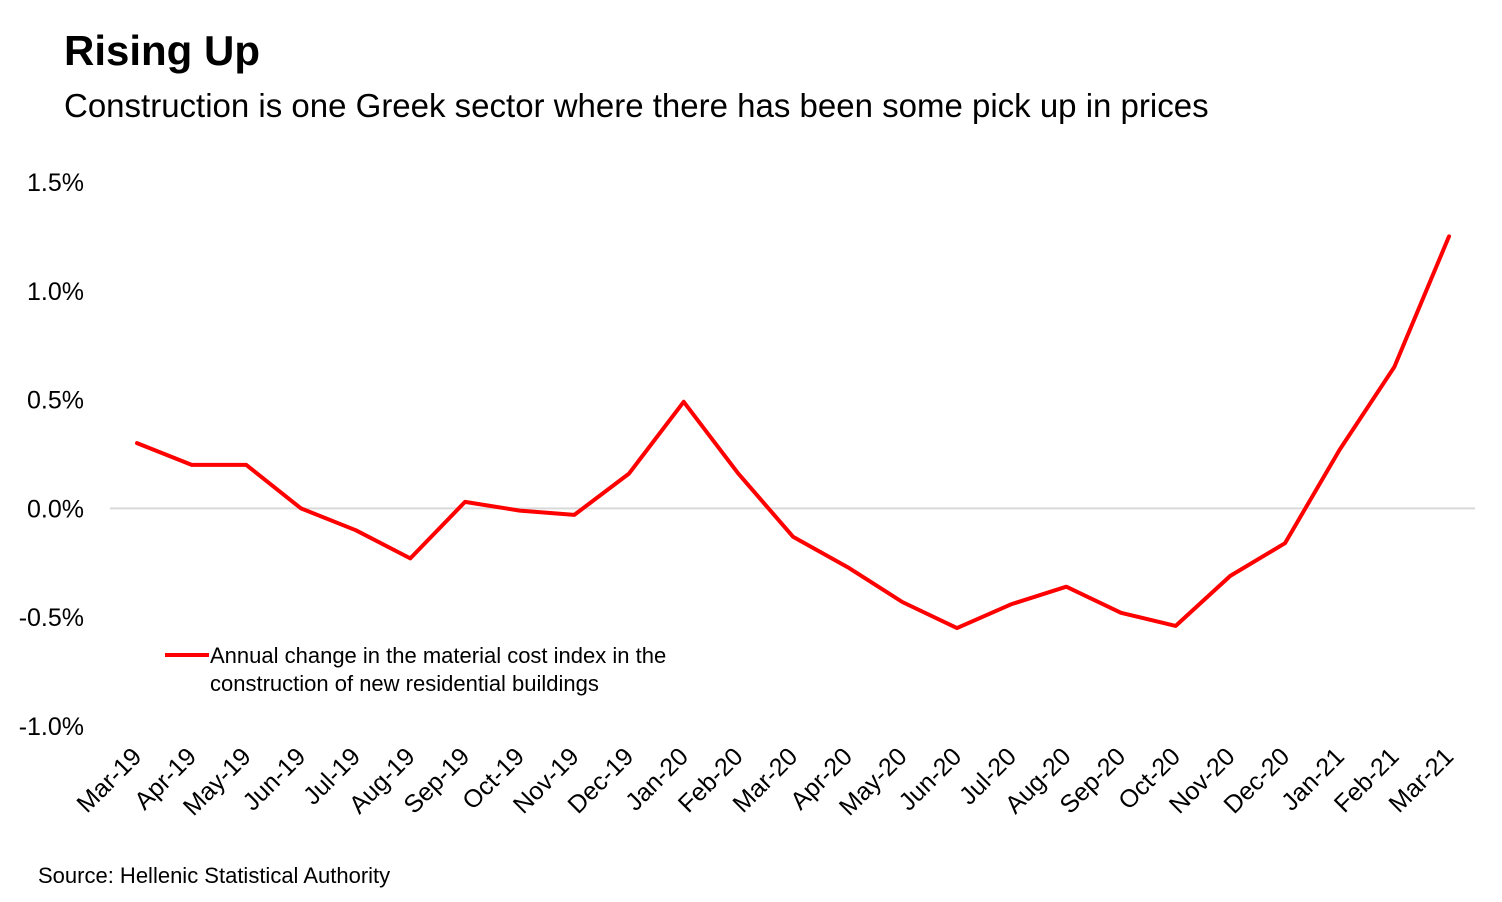 The height and width of the screenshot is (902, 1502). What do you see at coordinates (274, 779) in the screenshot?
I see `x-tick-label: Jun-19` at bounding box center [274, 779].